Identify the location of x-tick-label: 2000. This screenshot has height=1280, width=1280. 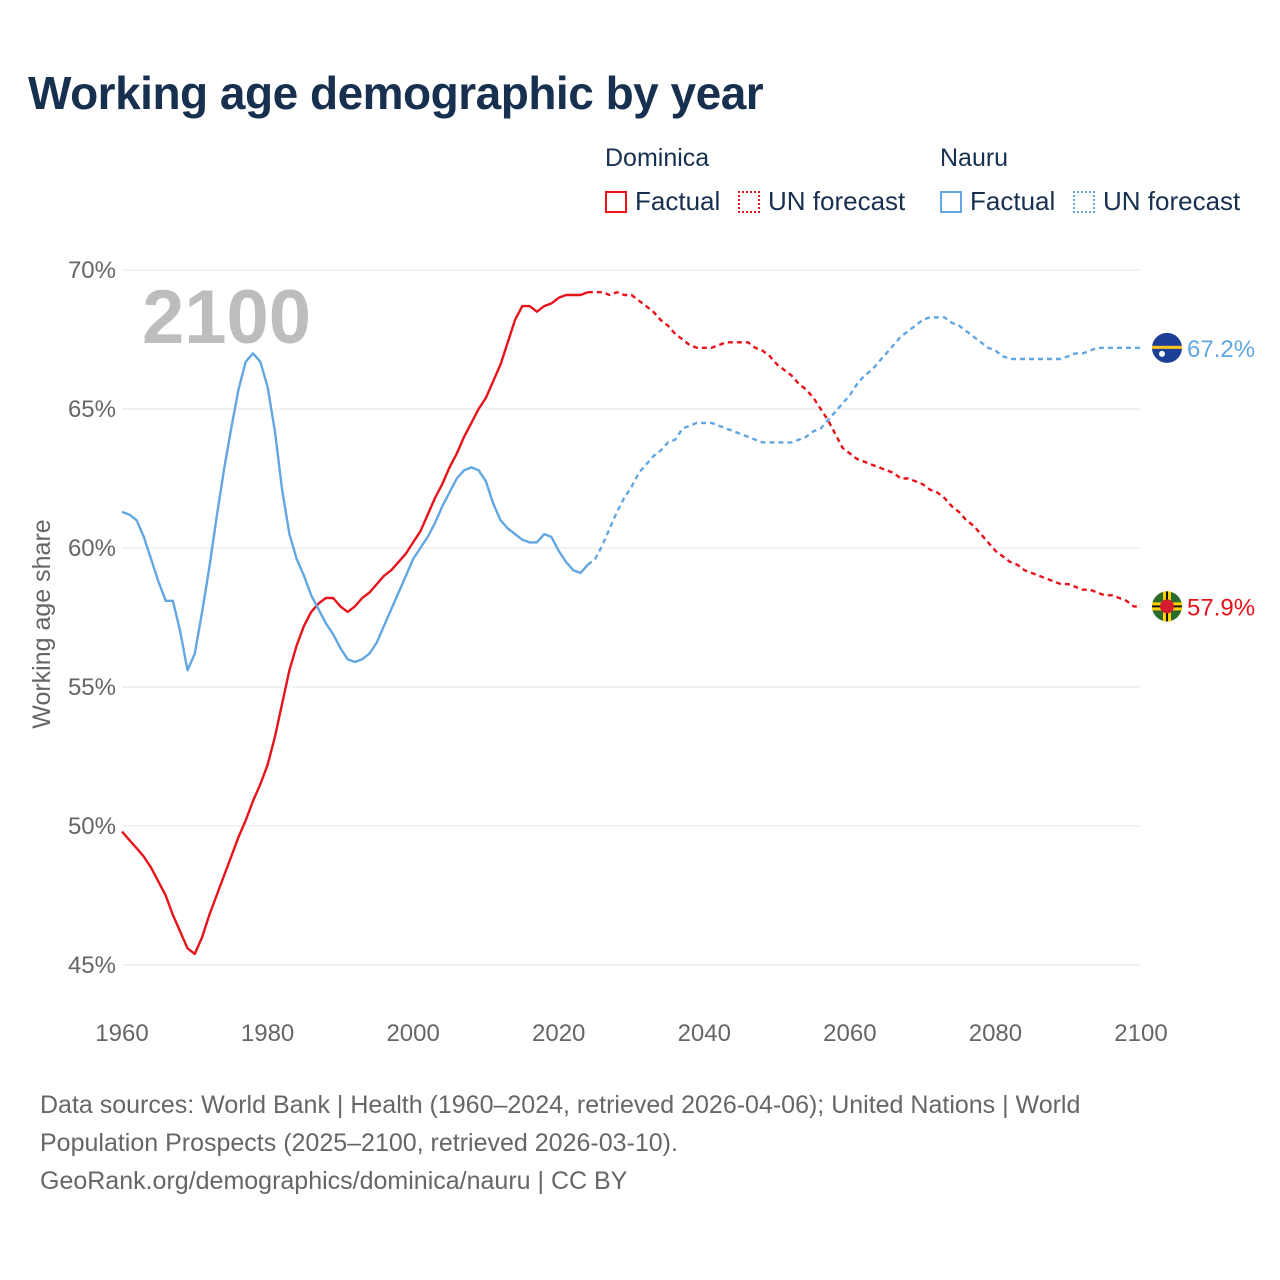
(412, 1033).